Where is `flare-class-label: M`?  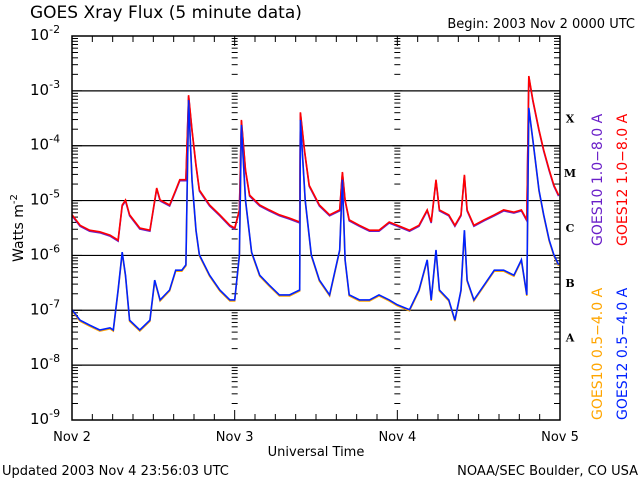
flare-class-label: M is located at coordinates (570, 173).